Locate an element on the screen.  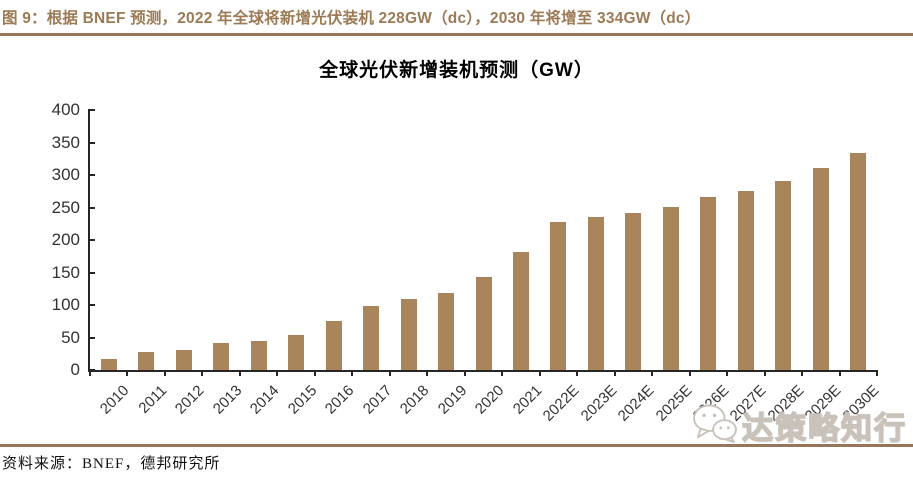
x-axis-label: 2013 is located at coordinates (227, 400).